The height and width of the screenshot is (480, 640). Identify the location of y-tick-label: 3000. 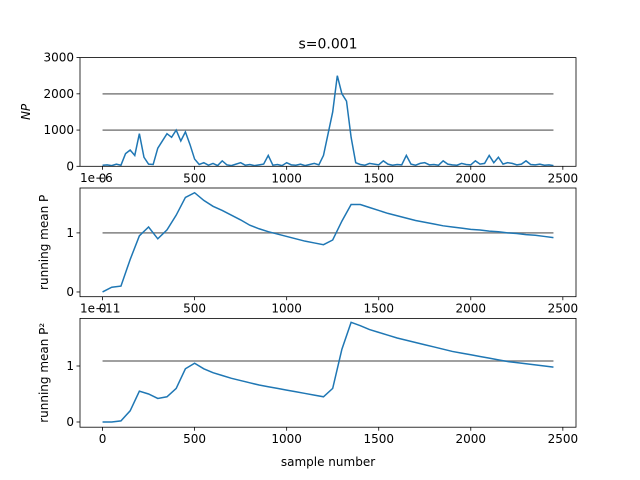
(58, 58).